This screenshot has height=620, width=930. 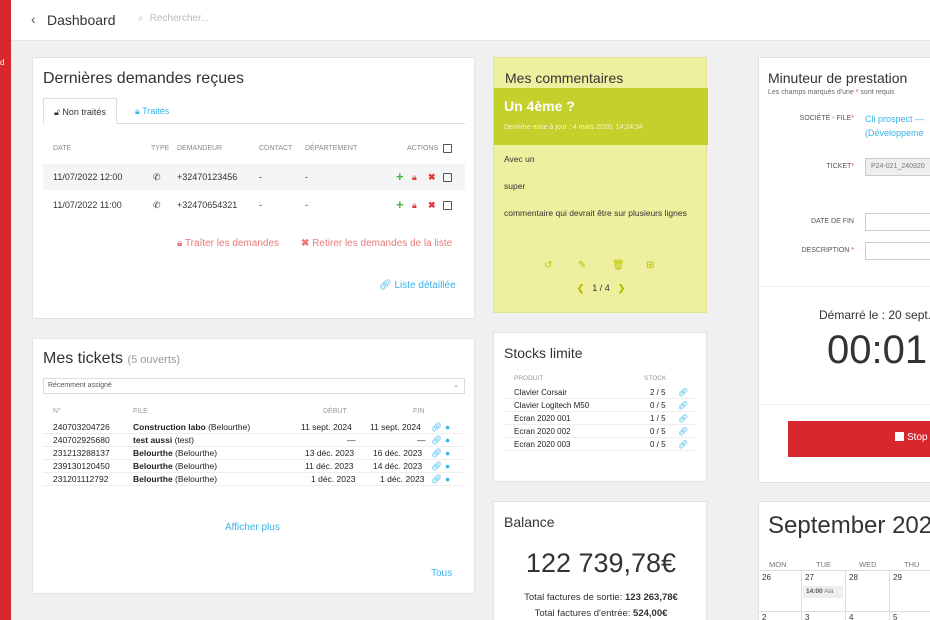 What do you see at coordinates (844, 570) in the screenshot?
I see `calendar-grid-line` at bounding box center [844, 570].